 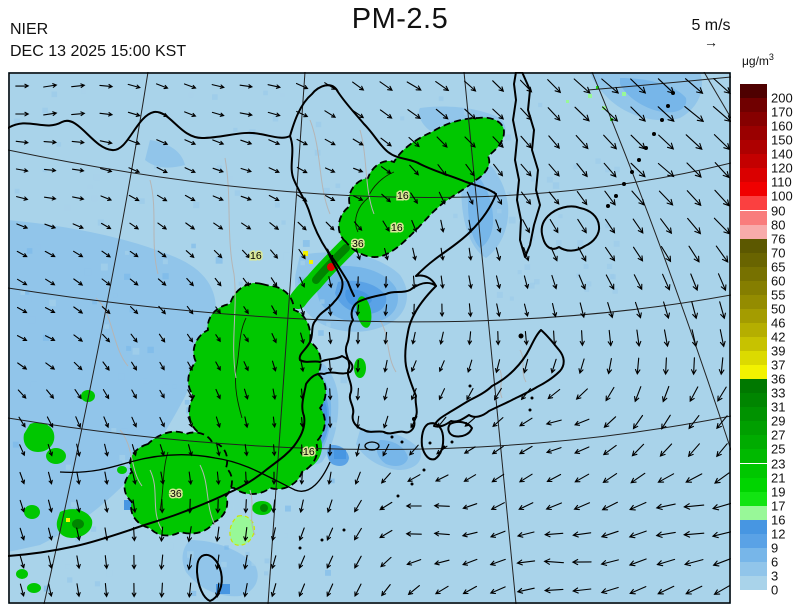 I want to click on colorbar-boundary-label: 16, so click(x=778, y=520).